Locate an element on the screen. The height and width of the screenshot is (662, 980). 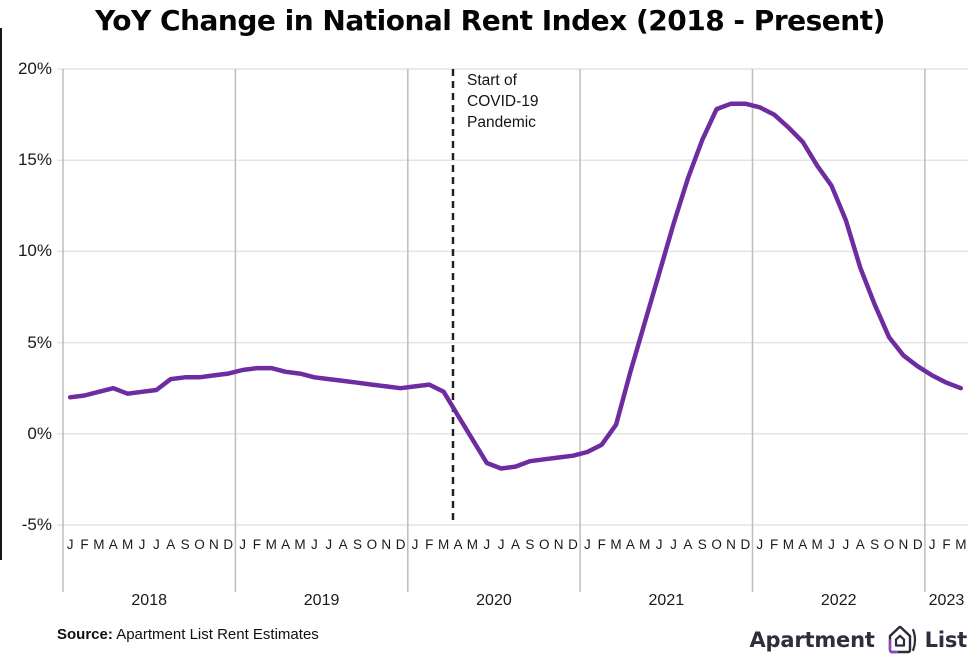
source-caption: Source: Apartment List Rent Estimates is located at coordinates (188, 634).